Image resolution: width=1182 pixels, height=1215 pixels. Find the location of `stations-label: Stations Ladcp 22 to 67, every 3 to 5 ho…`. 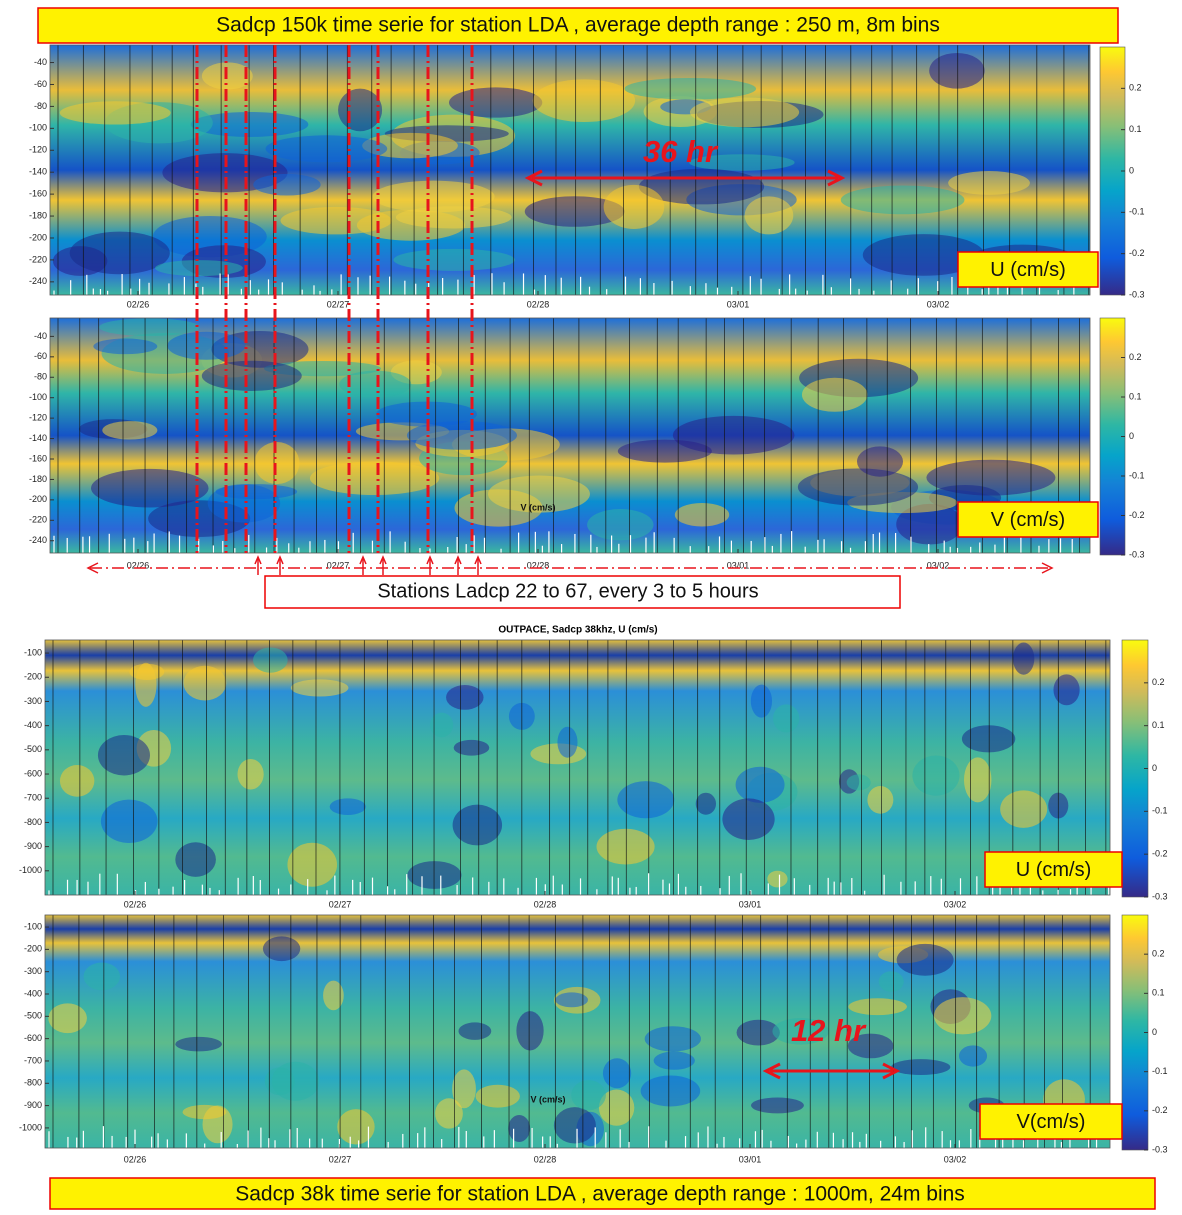

stations-label: Stations Ladcp 22 to 67, every 3 to 5 ho… is located at coordinates (567, 591).